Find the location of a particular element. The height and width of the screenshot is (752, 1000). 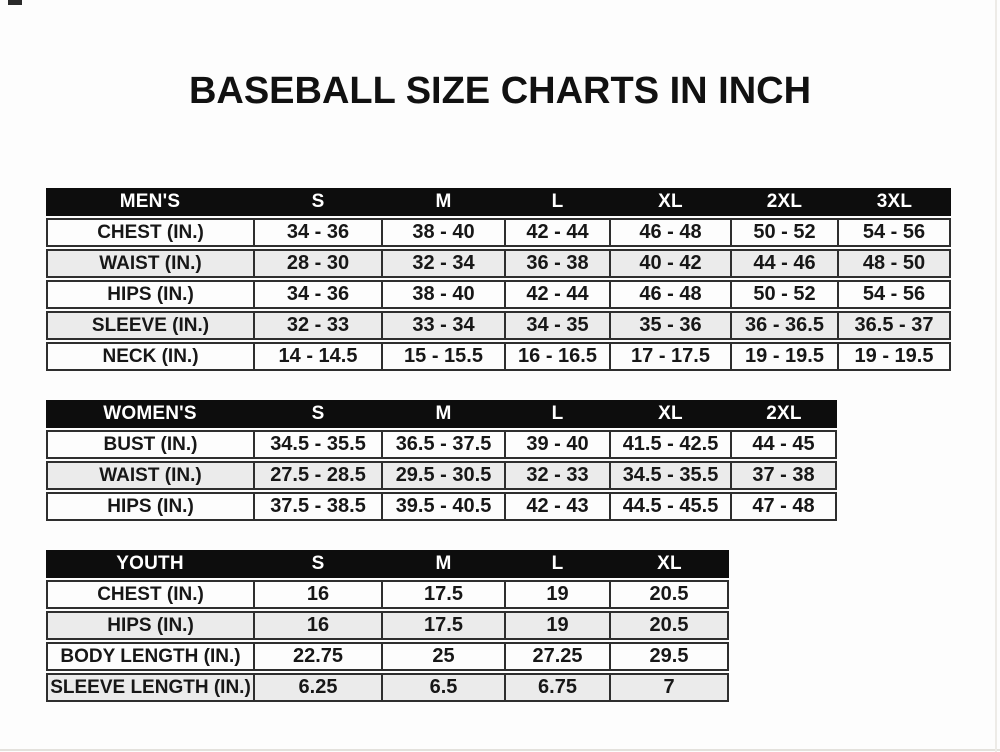

size-value-cell: 41.5 - 42.5 is located at coordinates (670, 444).